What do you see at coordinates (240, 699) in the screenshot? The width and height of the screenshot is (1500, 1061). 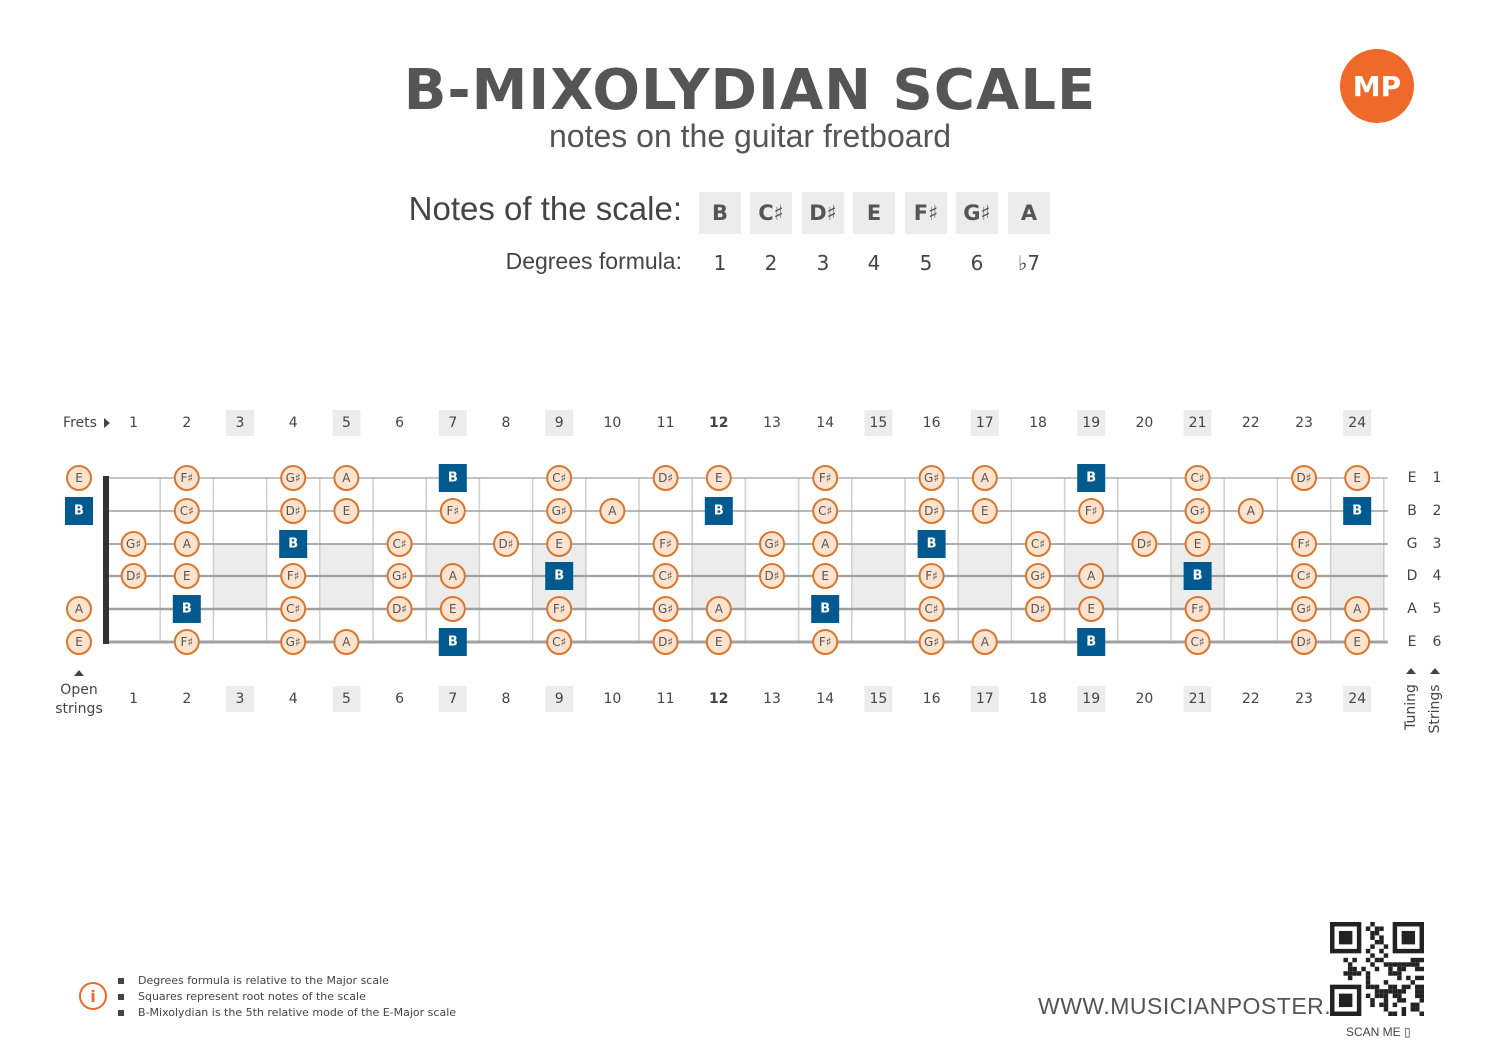 I see `fret-number: 3` at bounding box center [240, 699].